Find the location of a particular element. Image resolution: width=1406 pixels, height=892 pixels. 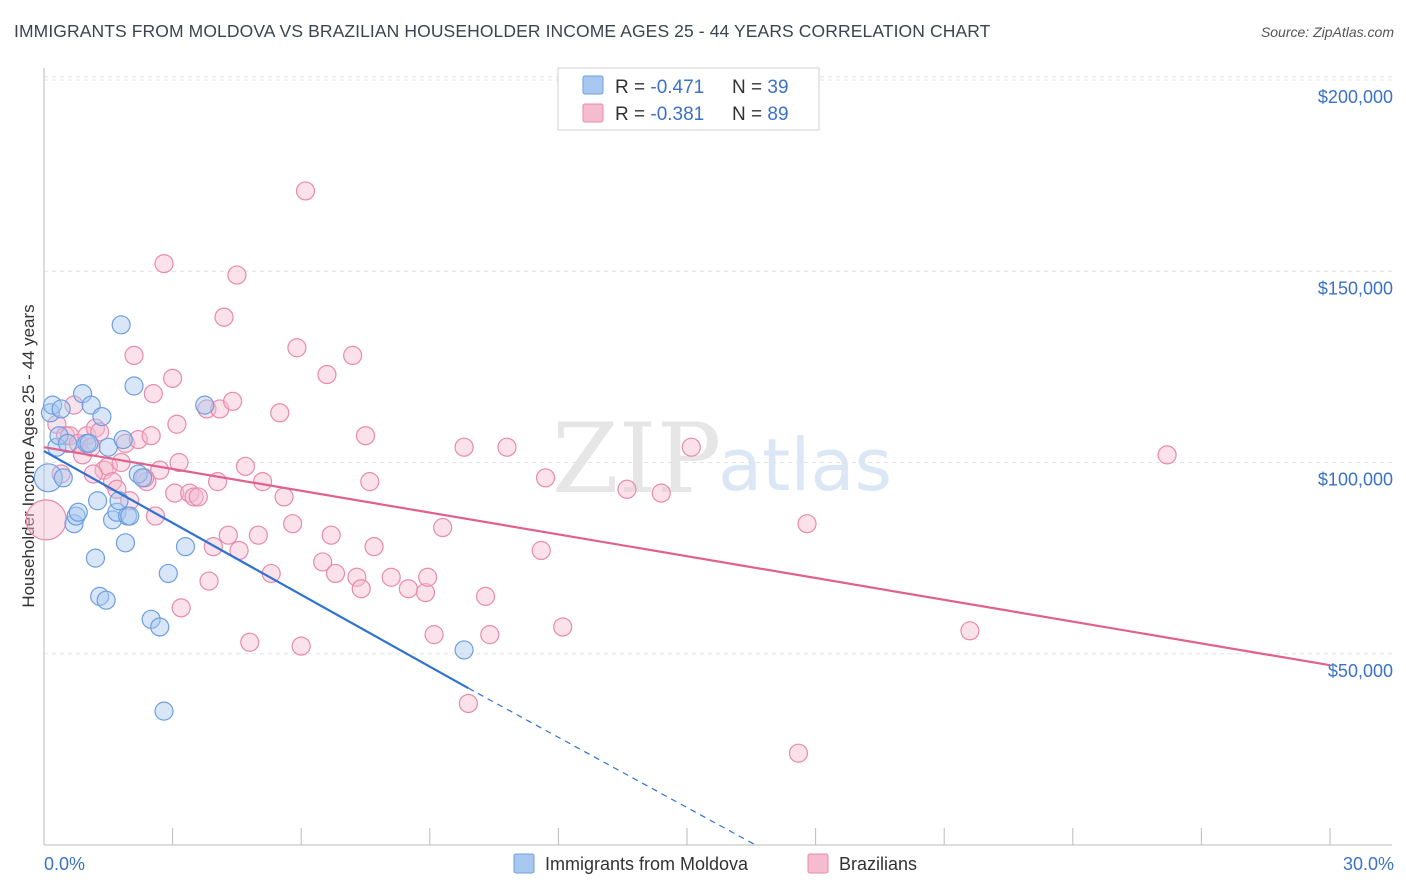

bottom-legend-swatch-brazilians is located at coordinates (818, 863).